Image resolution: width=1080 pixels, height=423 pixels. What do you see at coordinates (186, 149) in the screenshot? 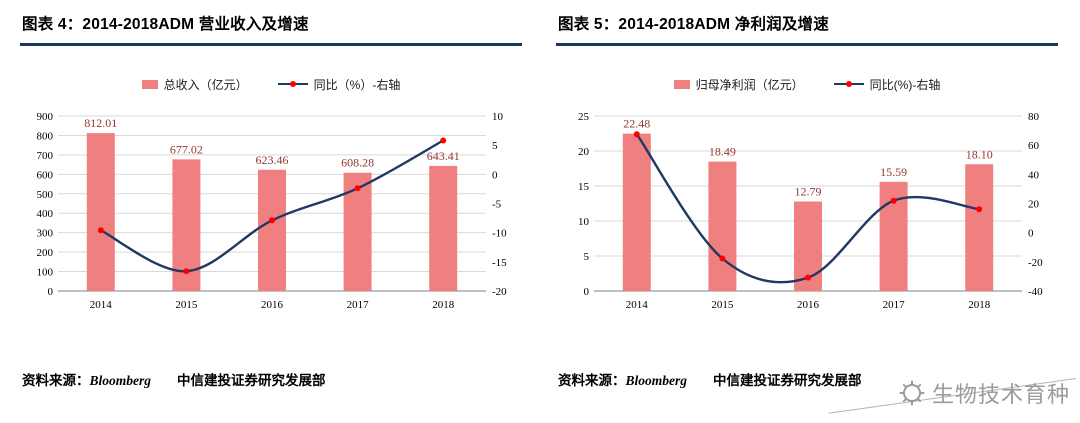
I see `bar-value-label: 677.02` at bounding box center [186, 149].